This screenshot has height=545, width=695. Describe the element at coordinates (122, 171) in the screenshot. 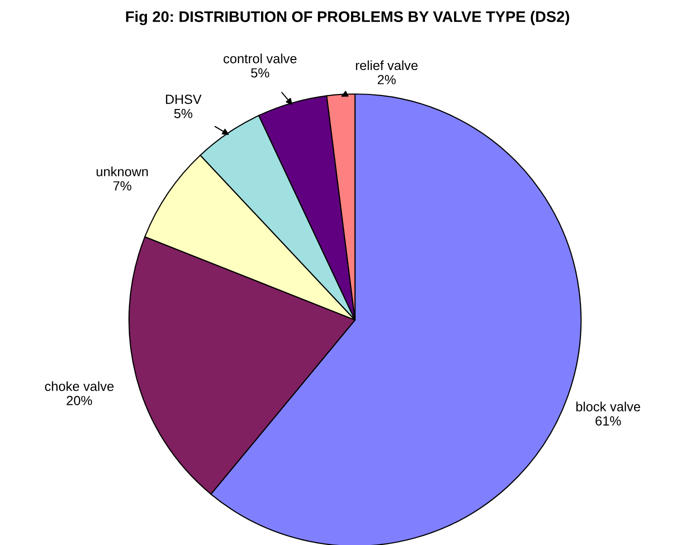

I see `slice-label: unknown` at that location.